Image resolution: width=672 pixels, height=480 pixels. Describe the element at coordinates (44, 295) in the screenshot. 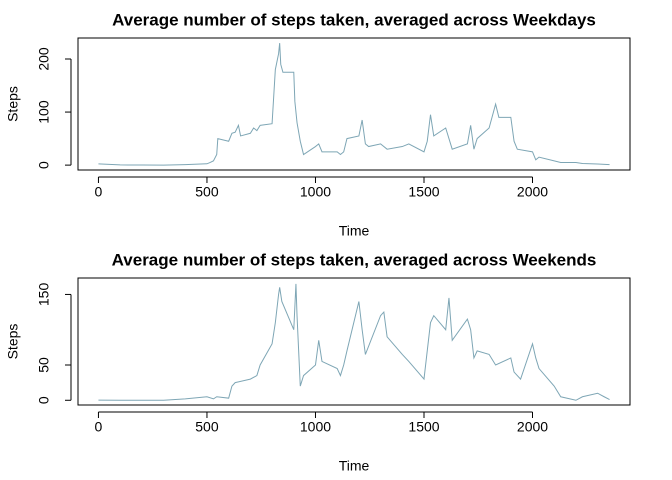

I see `y-tick-label: 150` at that location.